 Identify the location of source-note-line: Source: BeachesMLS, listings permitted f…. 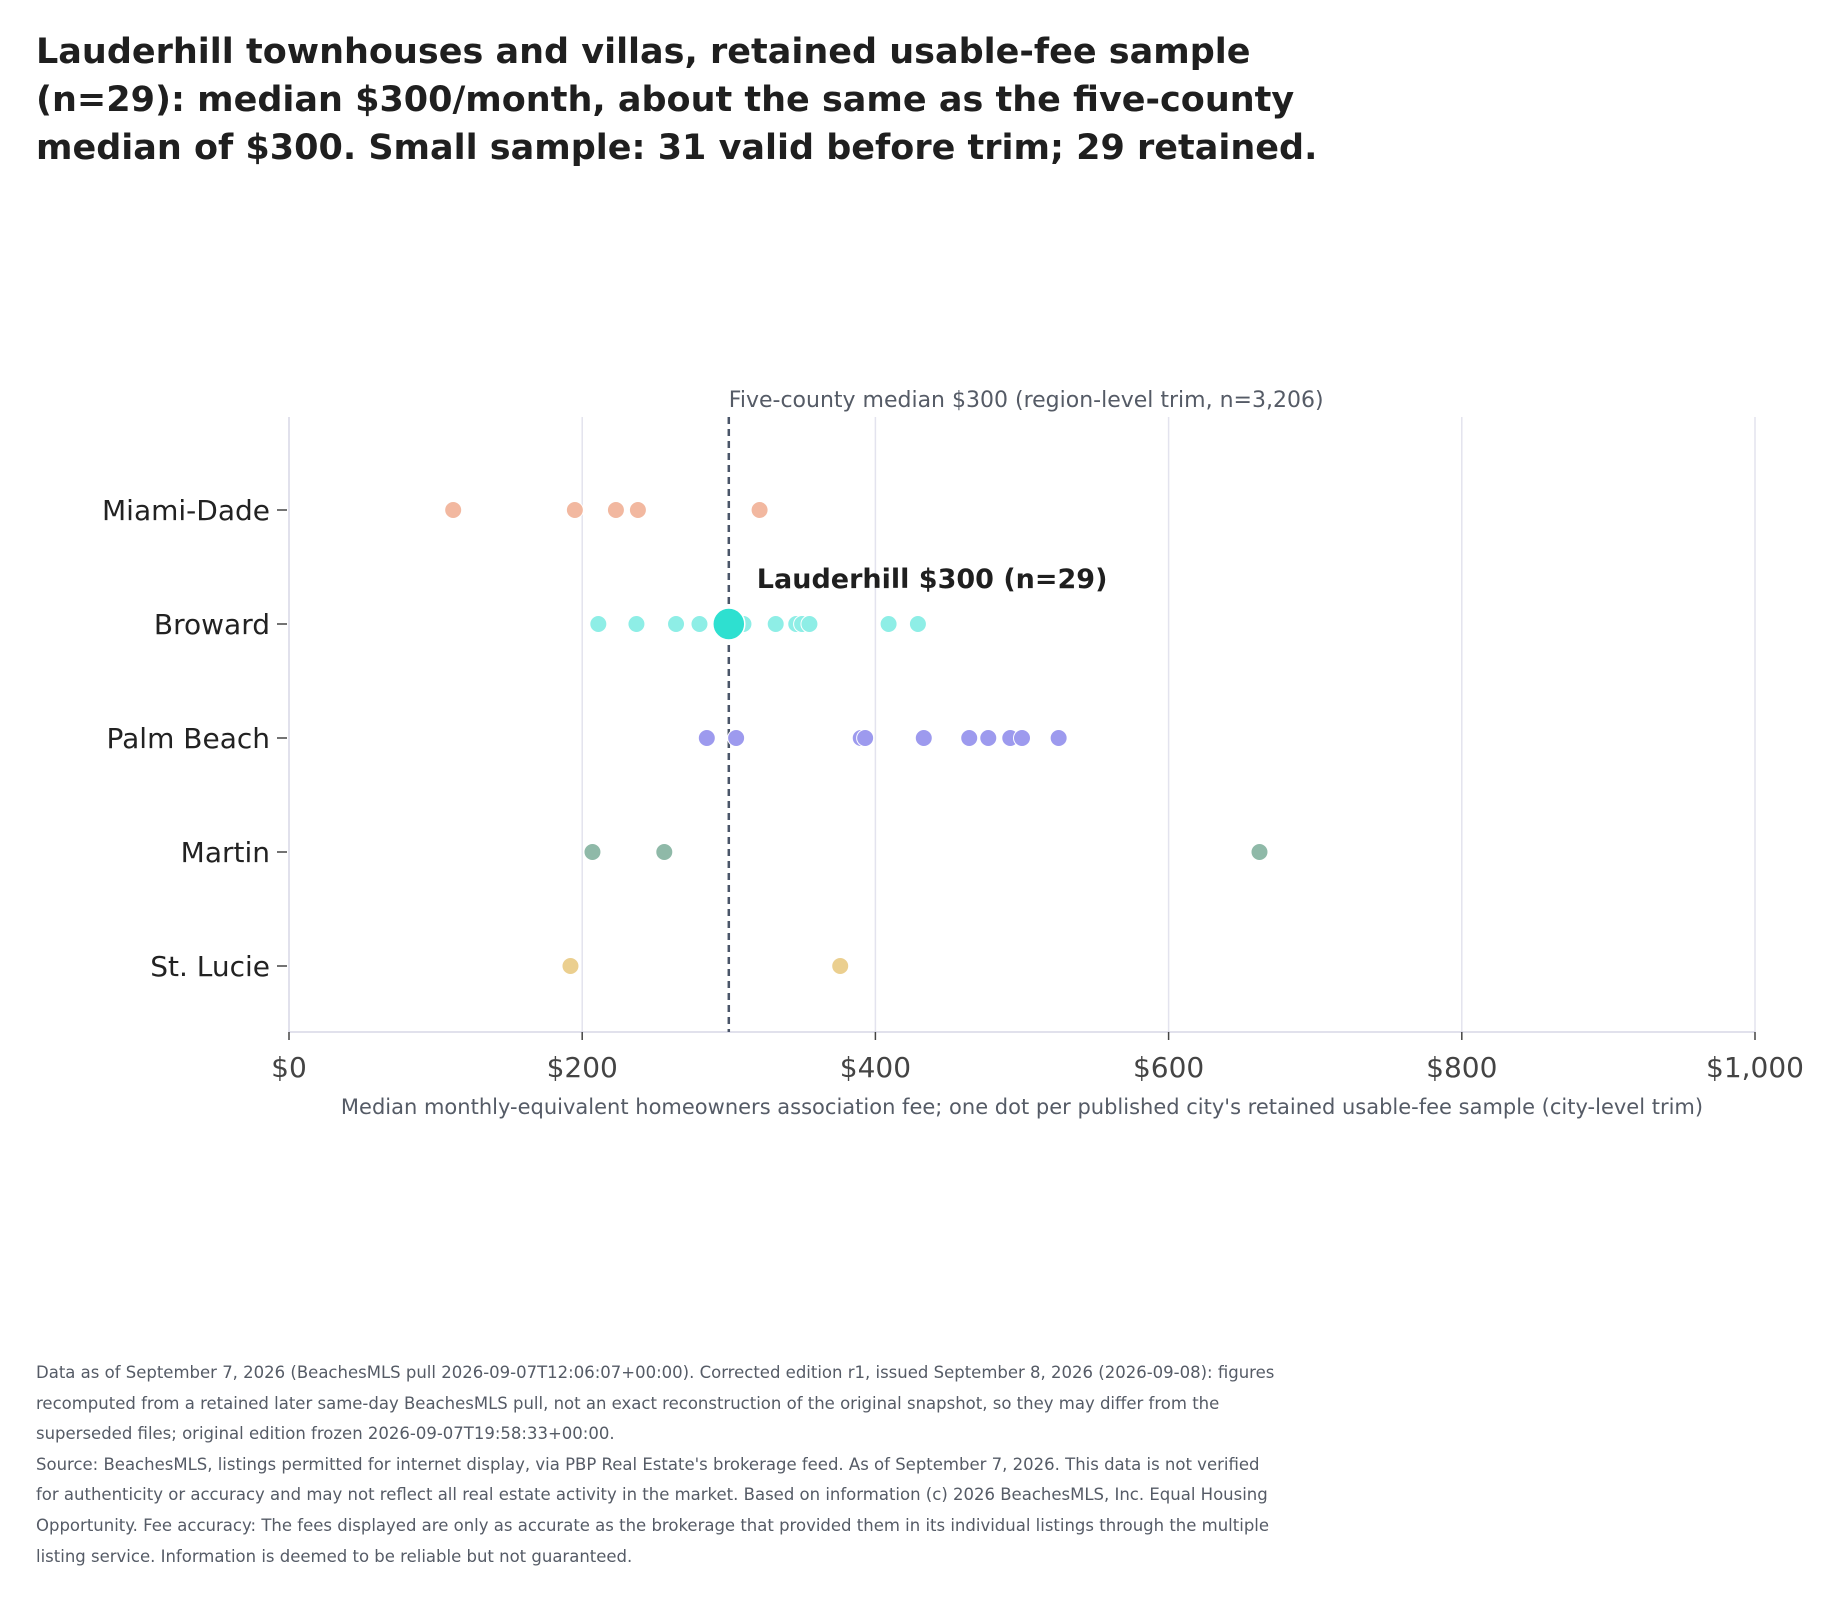
(648, 1464).